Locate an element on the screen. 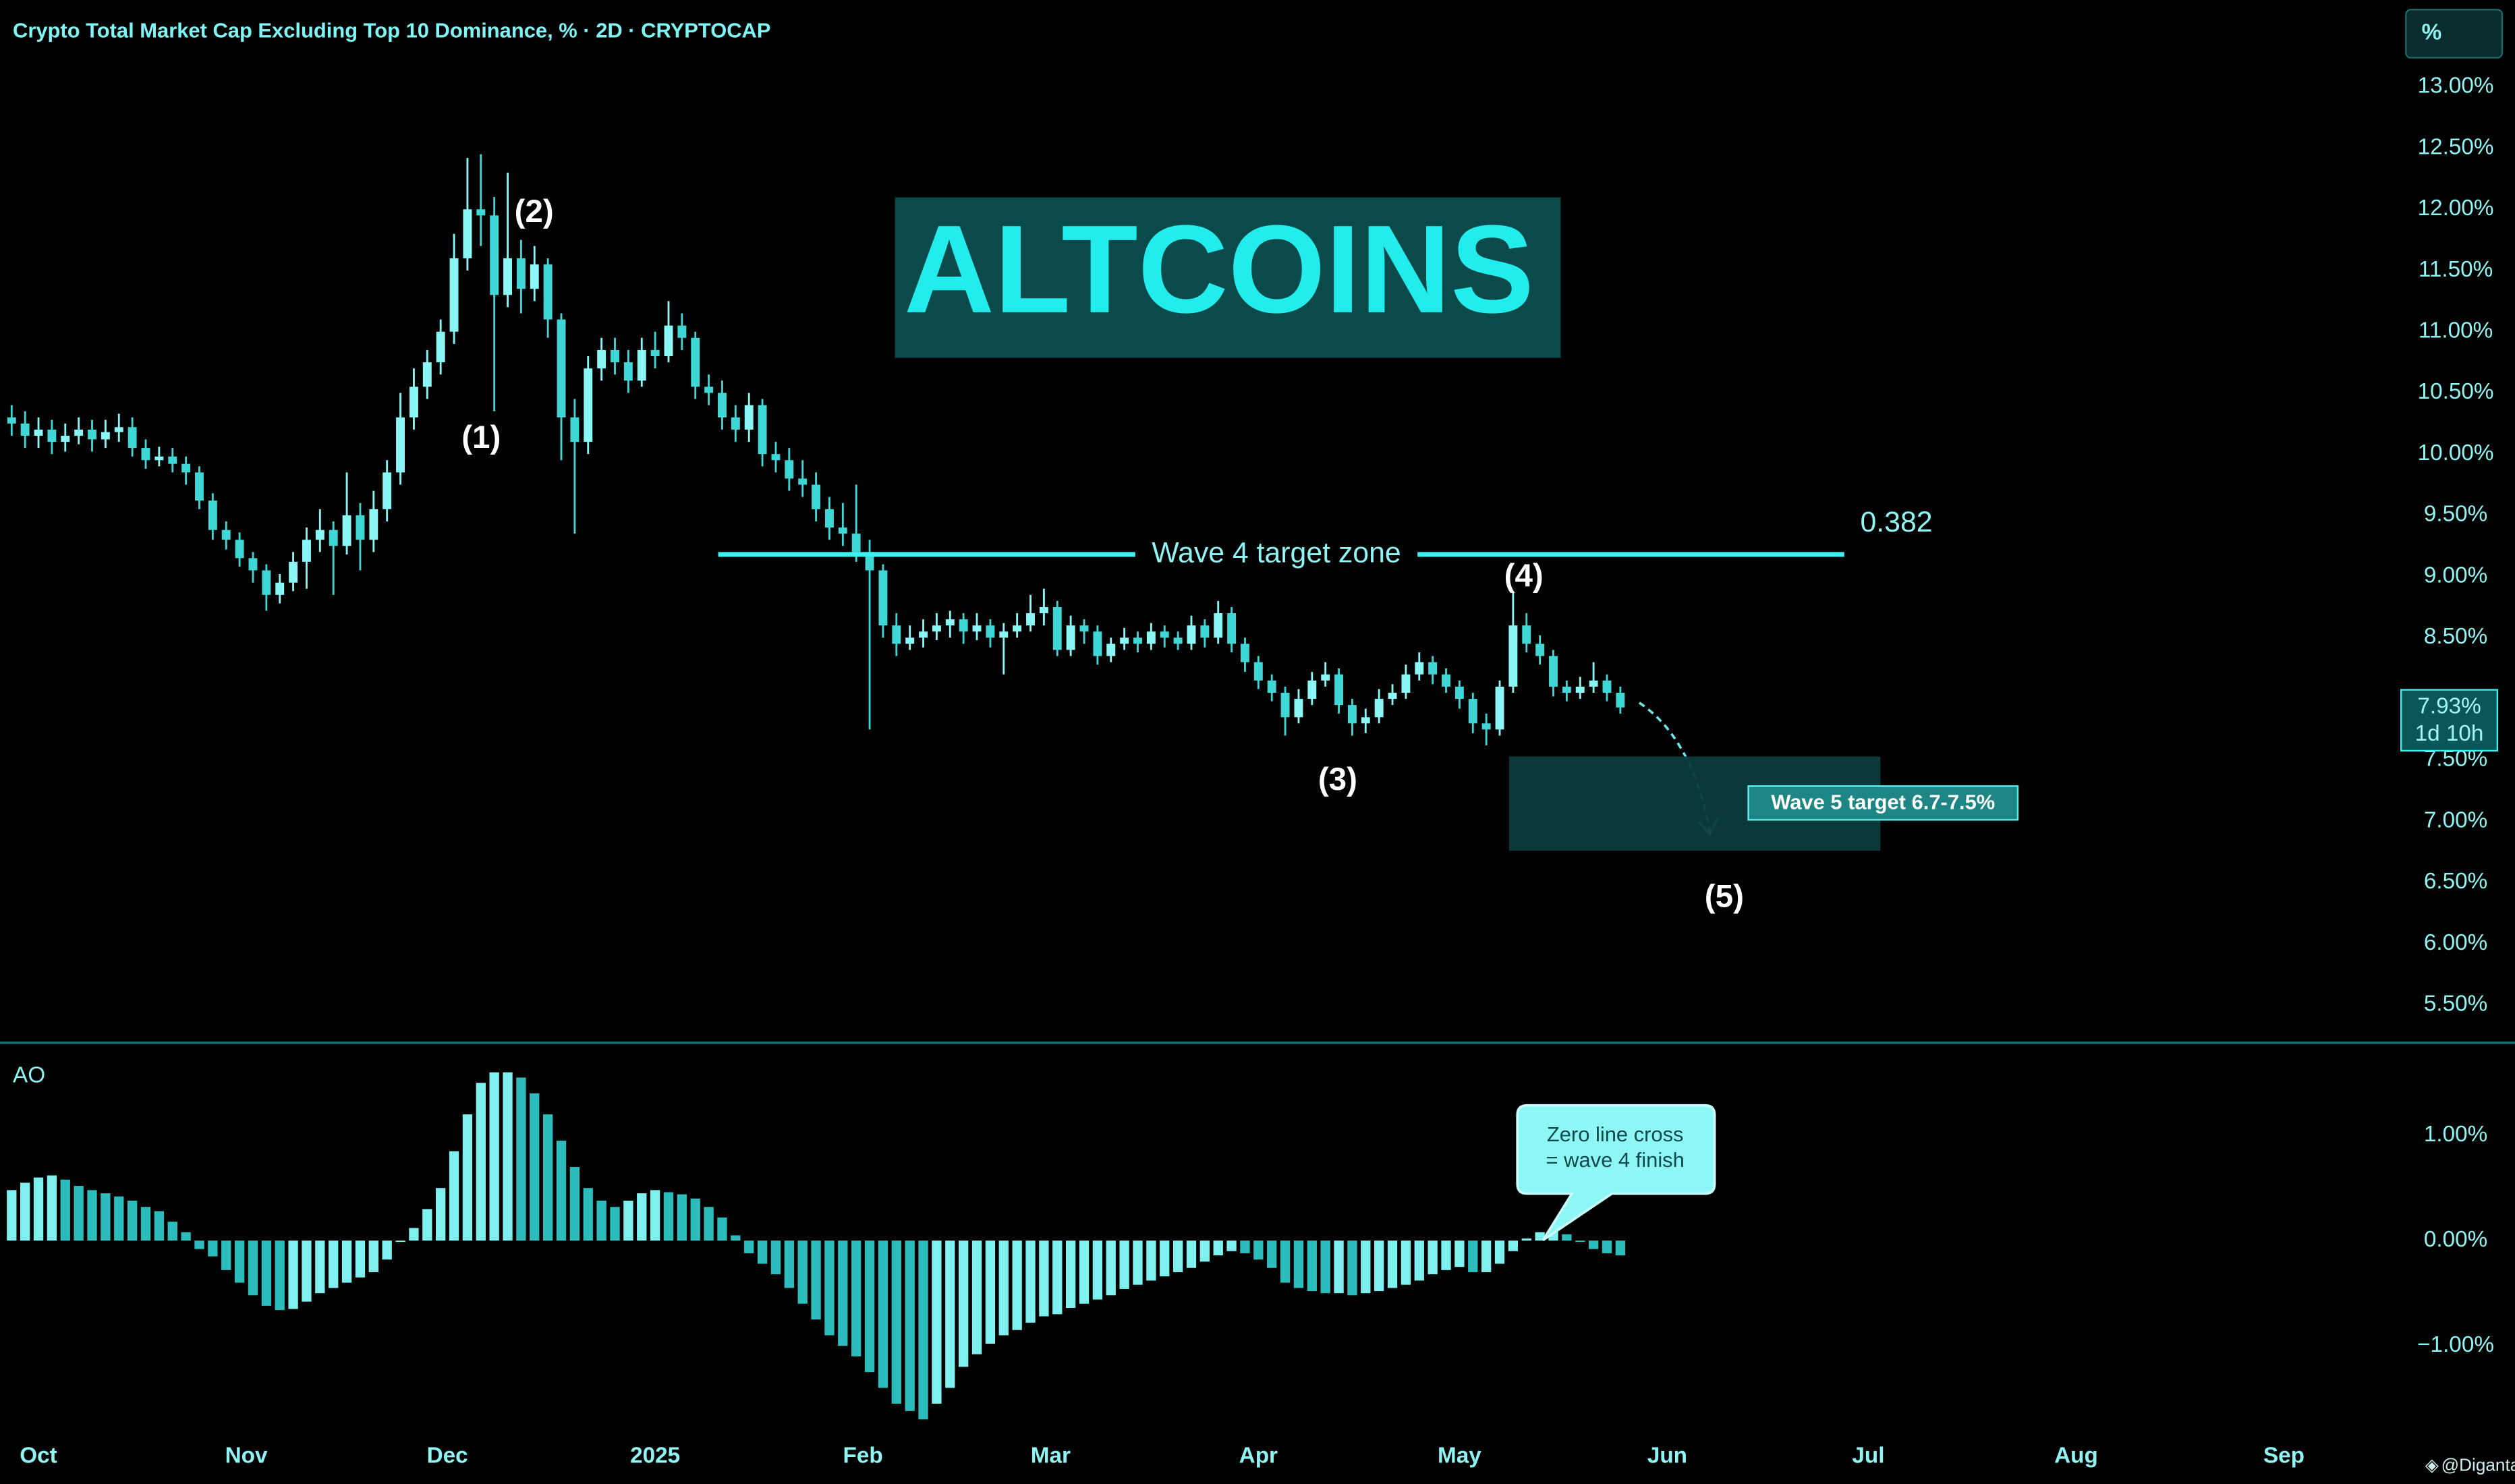 The width and height of the screenshot is (2515, 1484). watermark-icon: ◈ is located at coordinates (2432, 1465).